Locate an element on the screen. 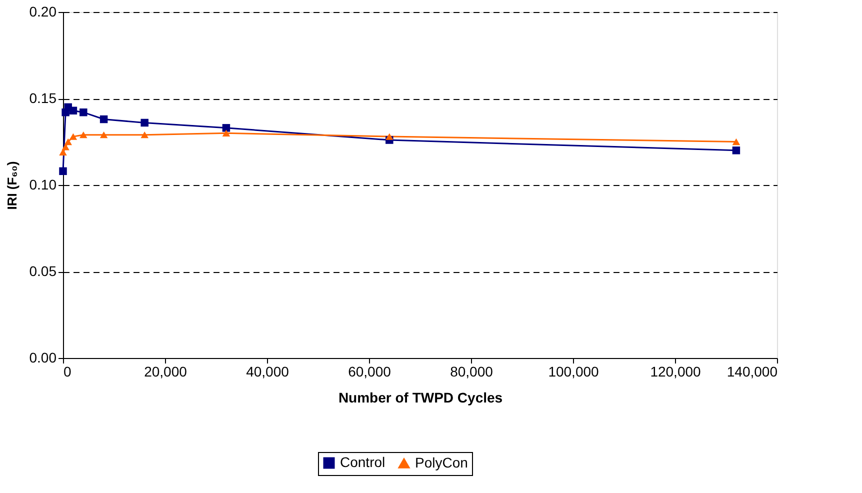 Image resolution: width=862 pixels, height=493 pixels. y-axis-title: IRI (F₆₀) is located at coordinates (12, 185).